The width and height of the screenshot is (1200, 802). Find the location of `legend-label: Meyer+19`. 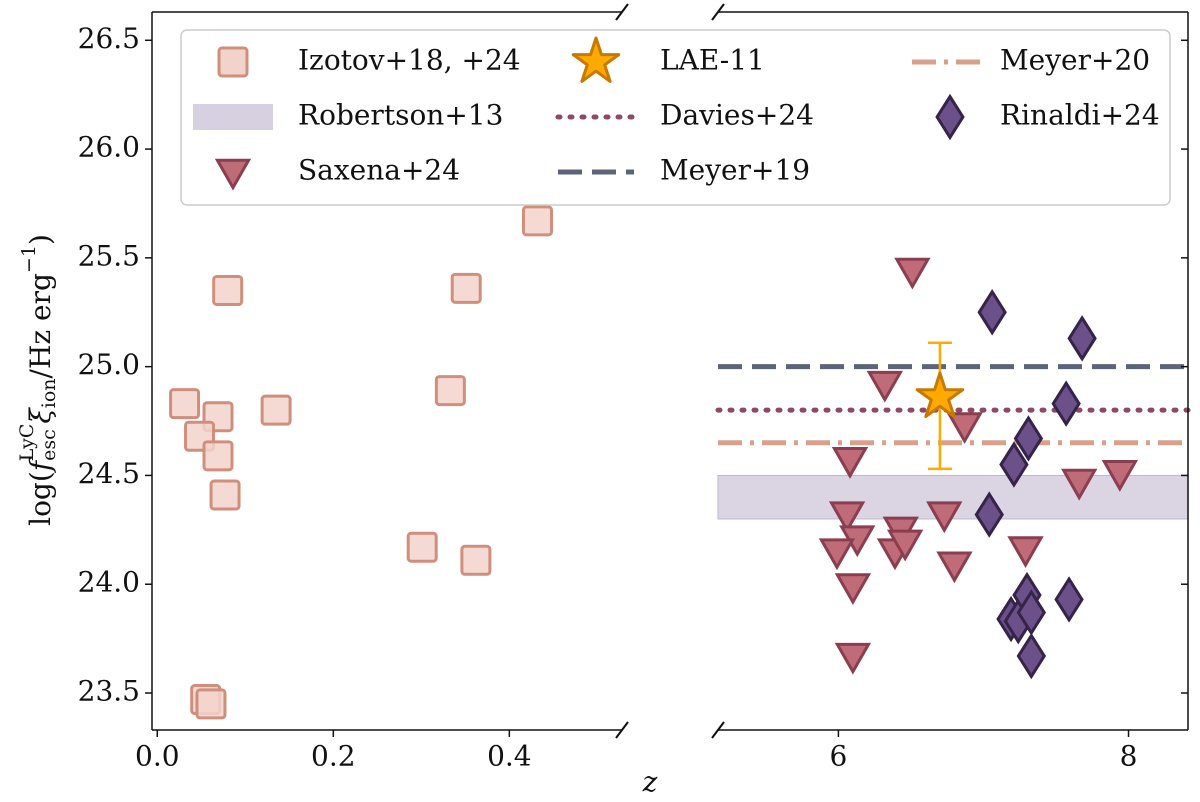

legend-label: Meyer+19 is located at coordinates (735, 170).